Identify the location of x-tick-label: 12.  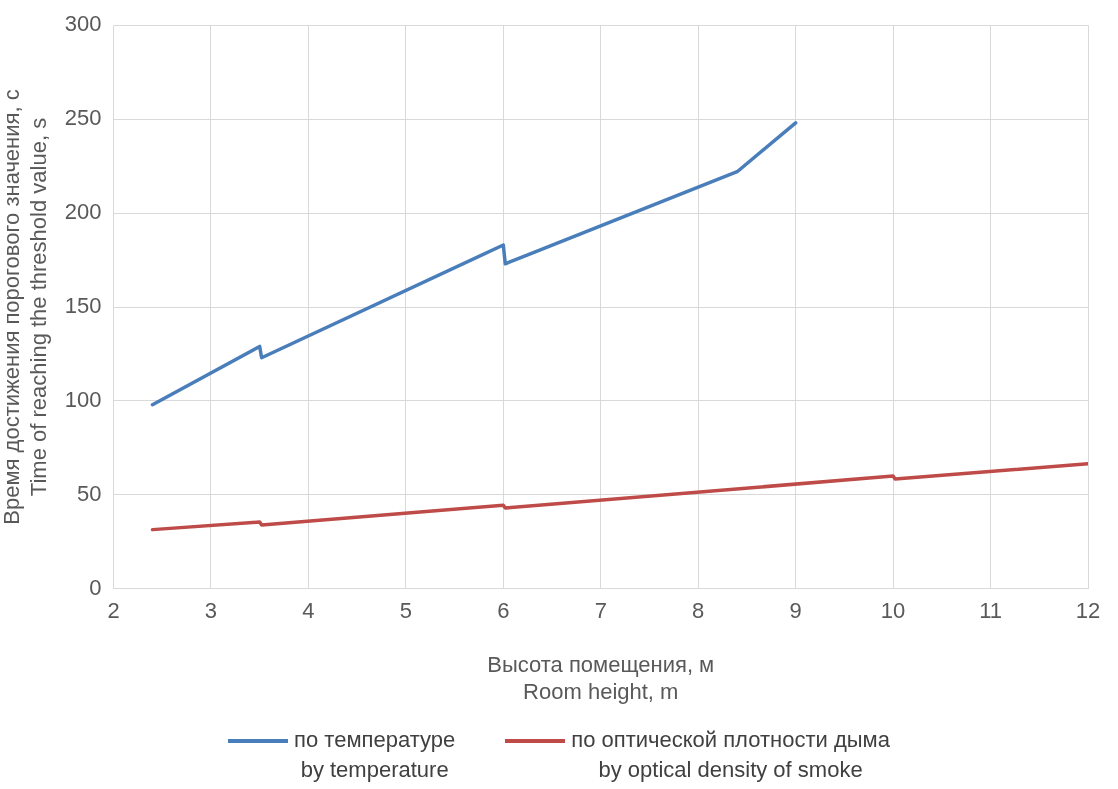
(1088, 611).